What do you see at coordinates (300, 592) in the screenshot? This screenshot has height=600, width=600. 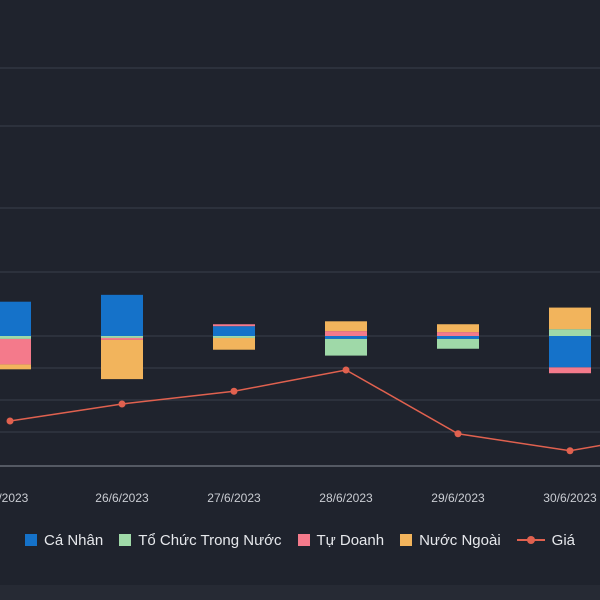 I see `bottom-strip` at bounding box center [300, 592].